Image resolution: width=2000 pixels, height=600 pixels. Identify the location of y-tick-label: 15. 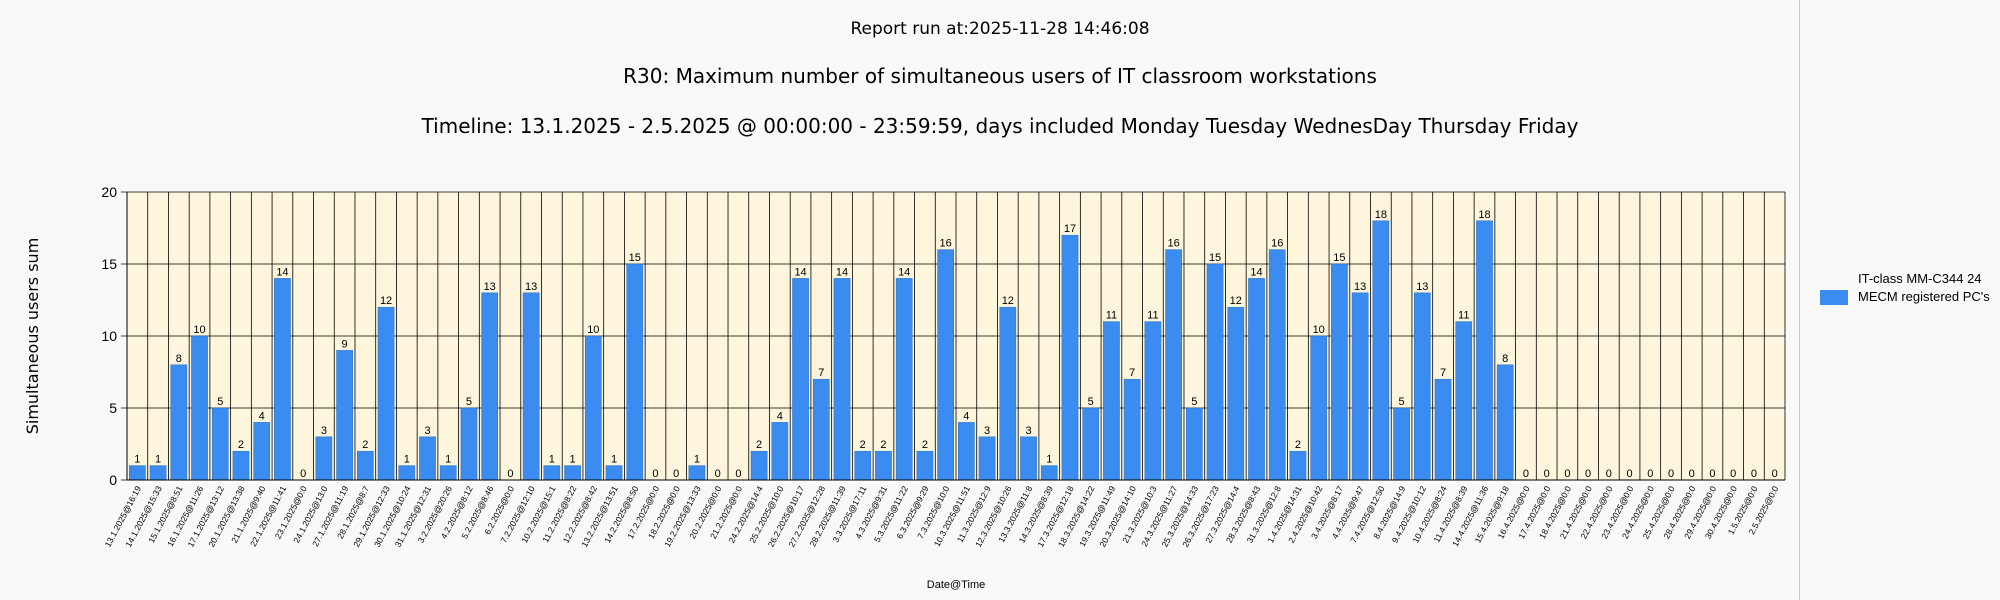
(109, 264).